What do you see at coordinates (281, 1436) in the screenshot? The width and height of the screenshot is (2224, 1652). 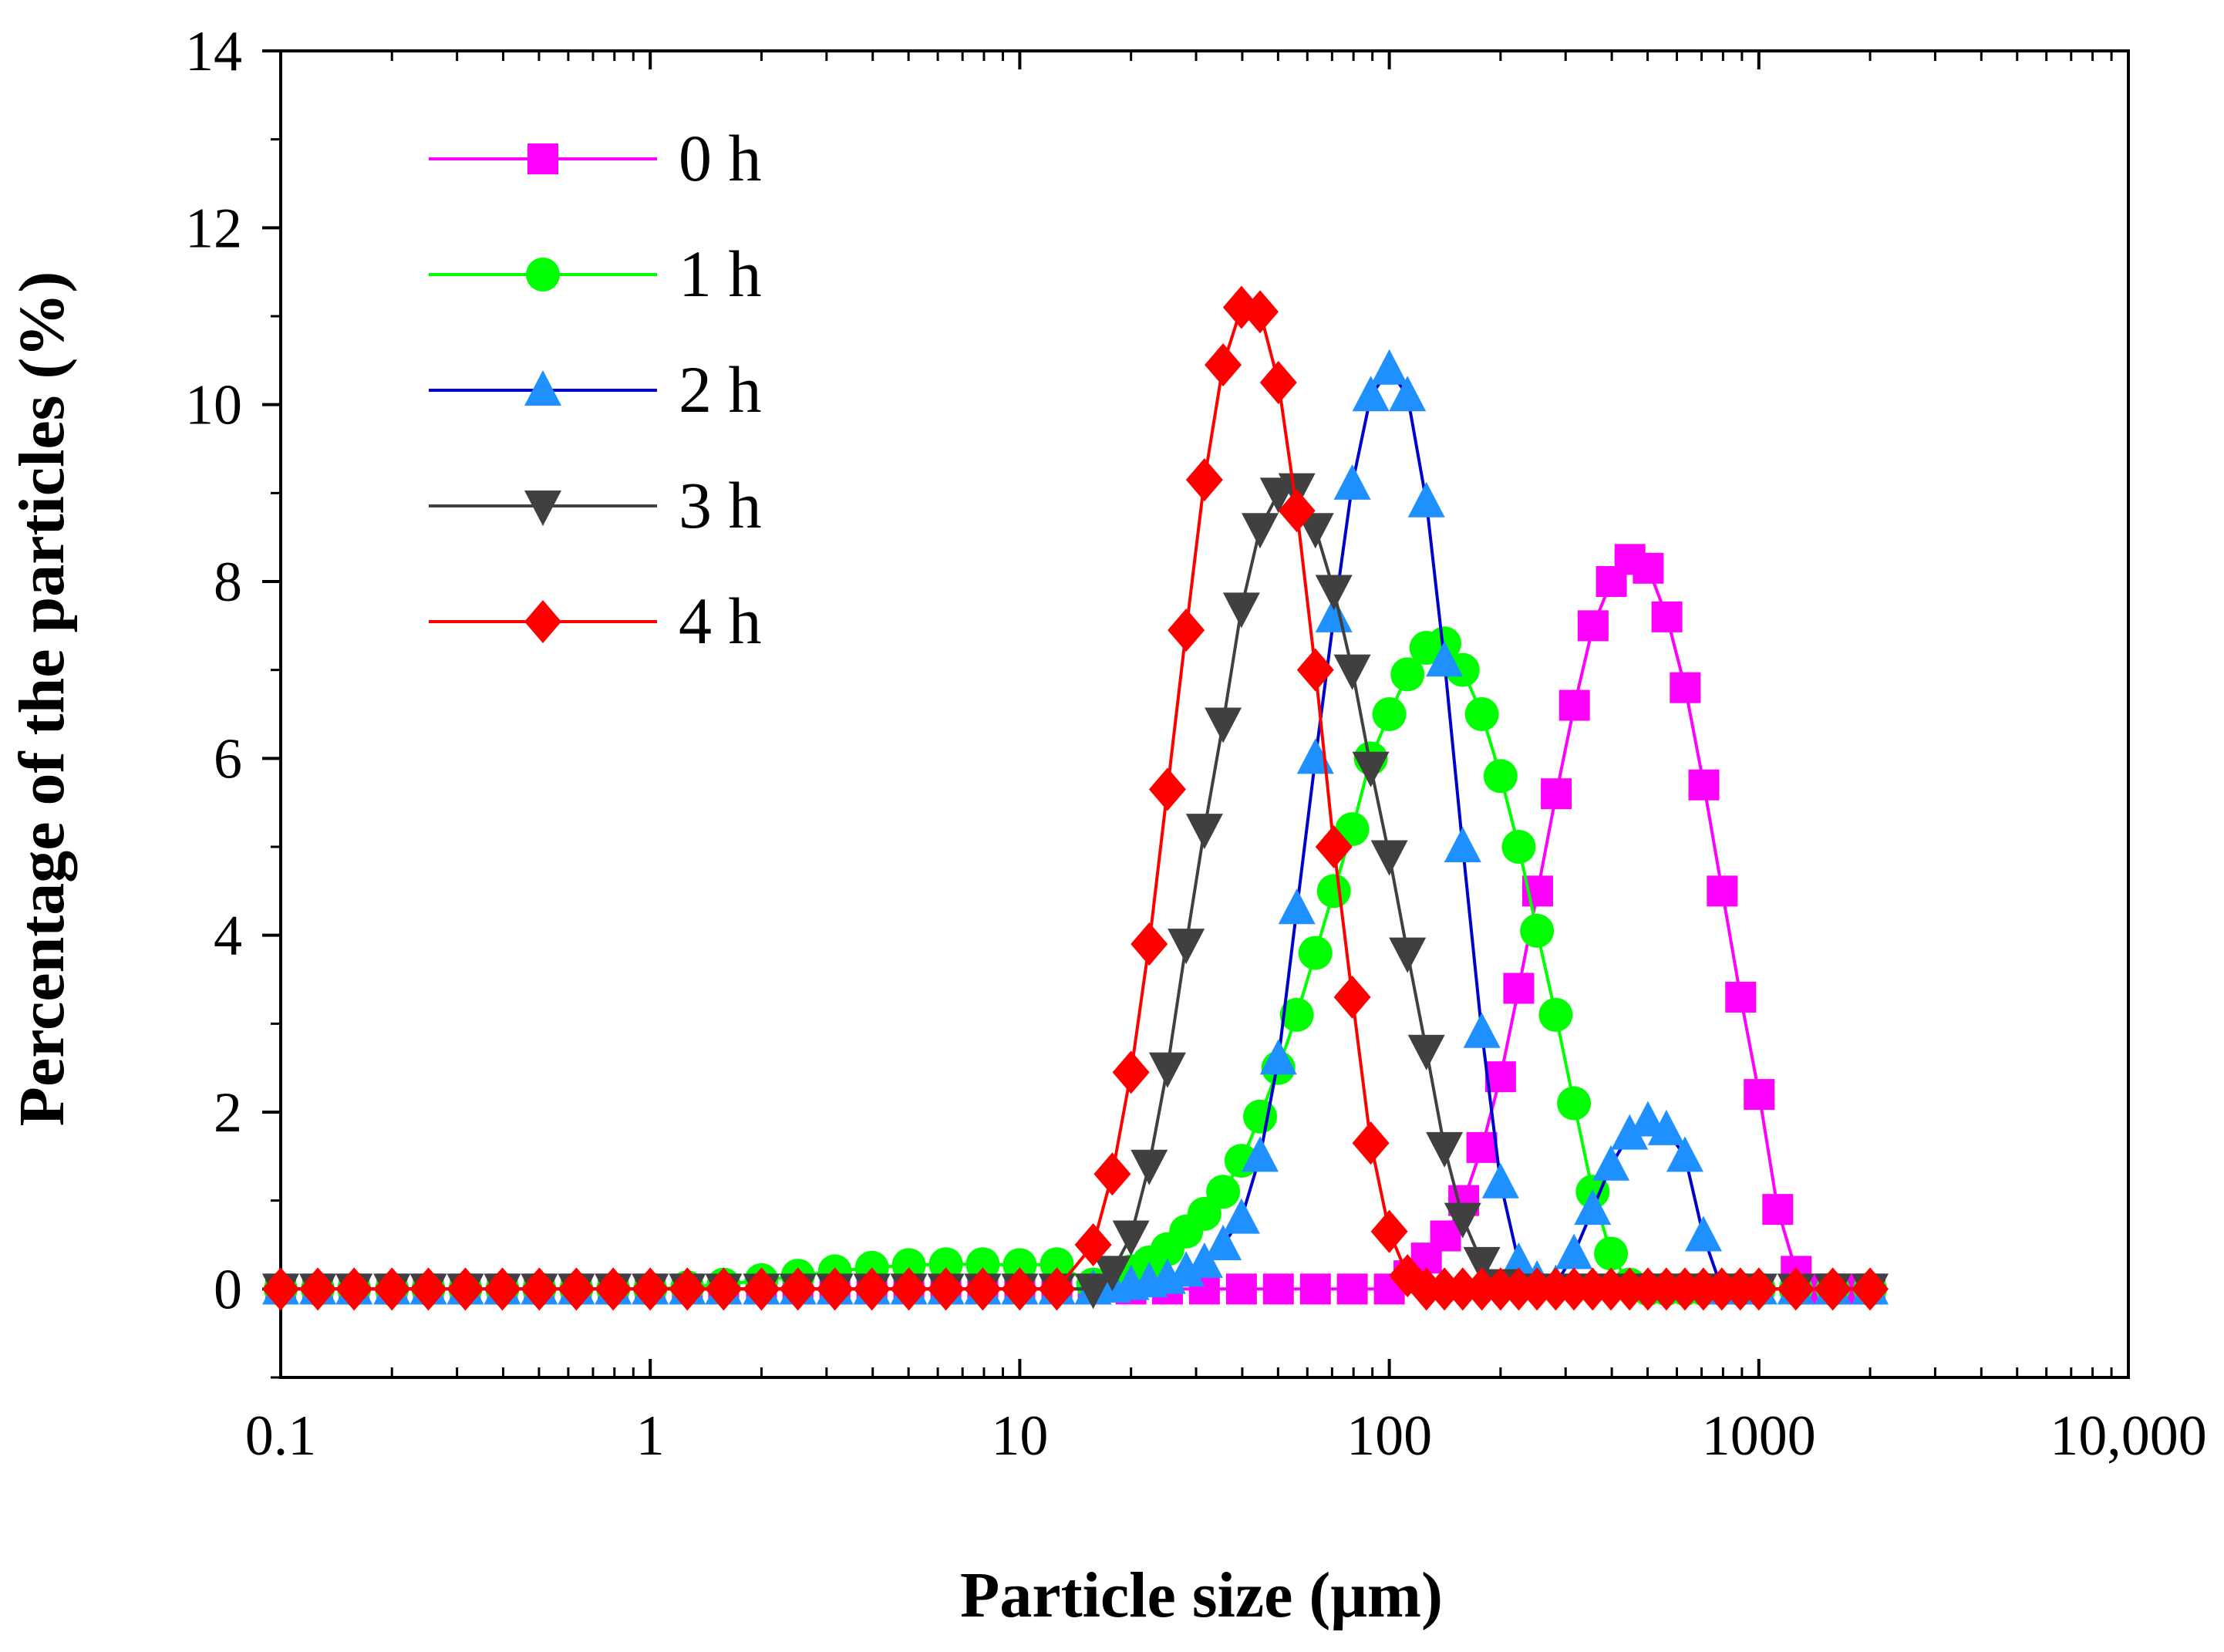 I see `x-tick-label: 0.1` at bounding box center [281, 1436].